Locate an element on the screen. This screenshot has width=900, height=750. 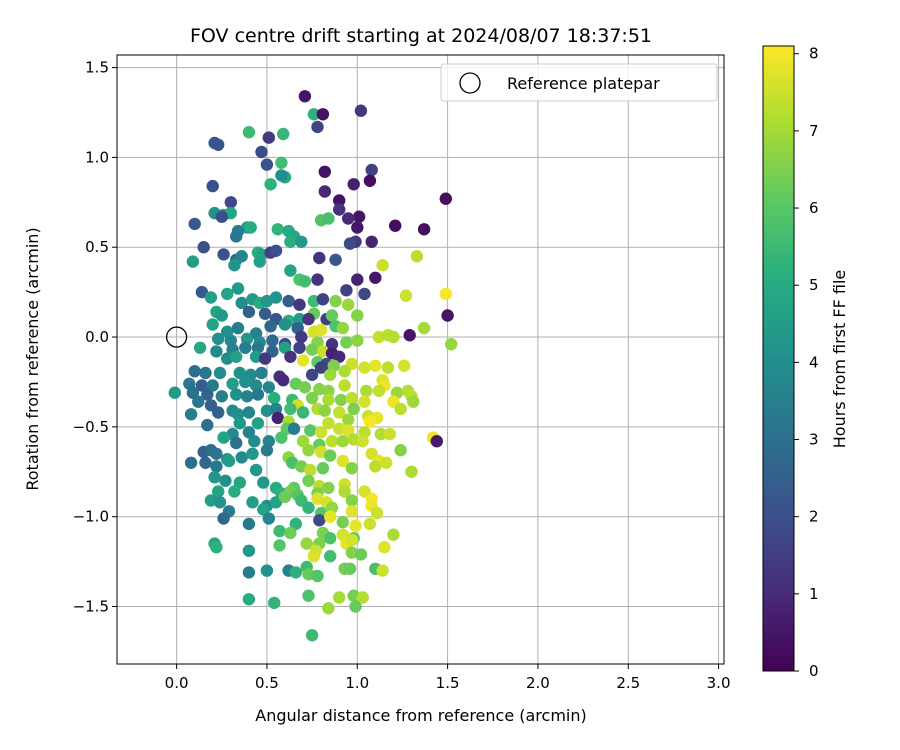
colorbar-tick-label: 8 is located at coordinates (814, 54).